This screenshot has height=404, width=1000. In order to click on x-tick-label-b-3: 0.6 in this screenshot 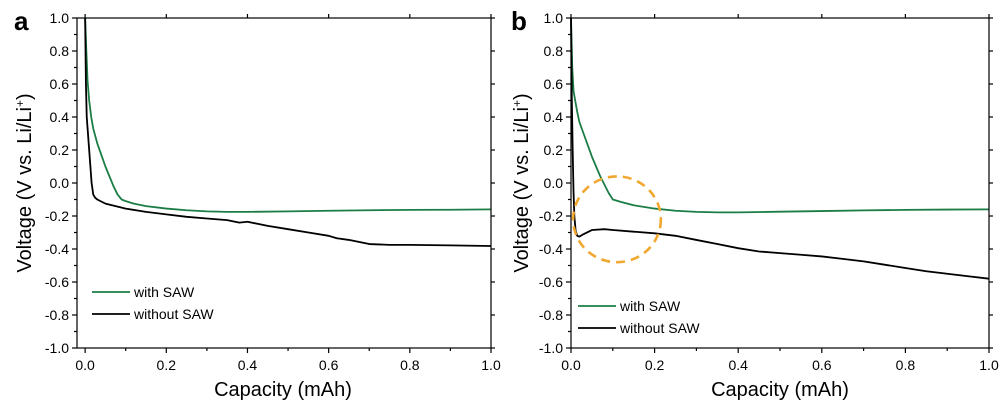, I will do `click(822, 365)`.